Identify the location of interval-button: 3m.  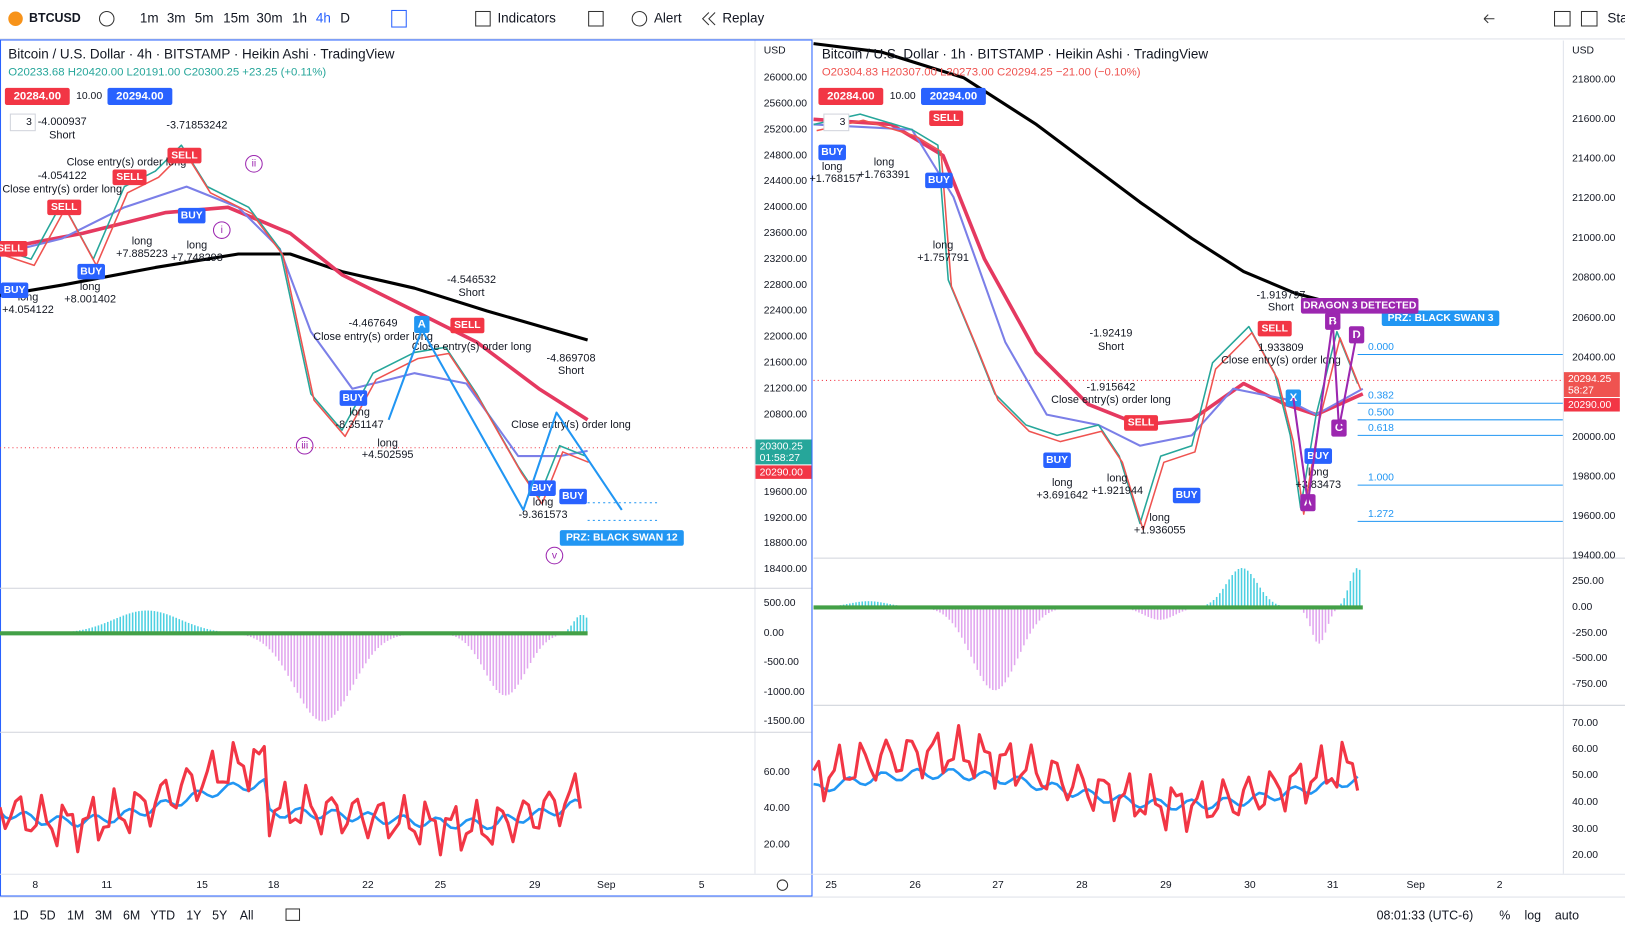
(176, 17).